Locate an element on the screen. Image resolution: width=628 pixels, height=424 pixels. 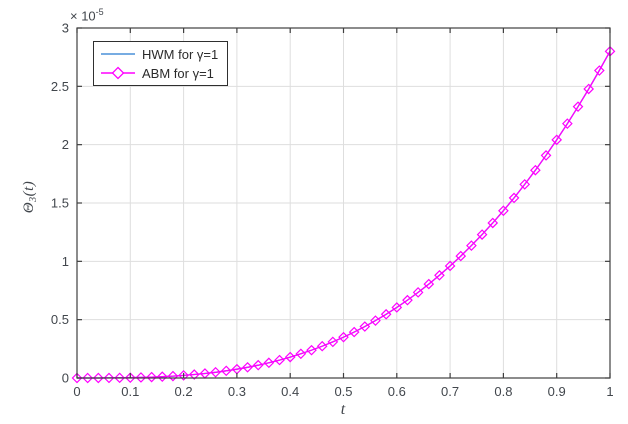
legend-label-hwm: HWM for γ=1 is located at coordinates (180, 54).